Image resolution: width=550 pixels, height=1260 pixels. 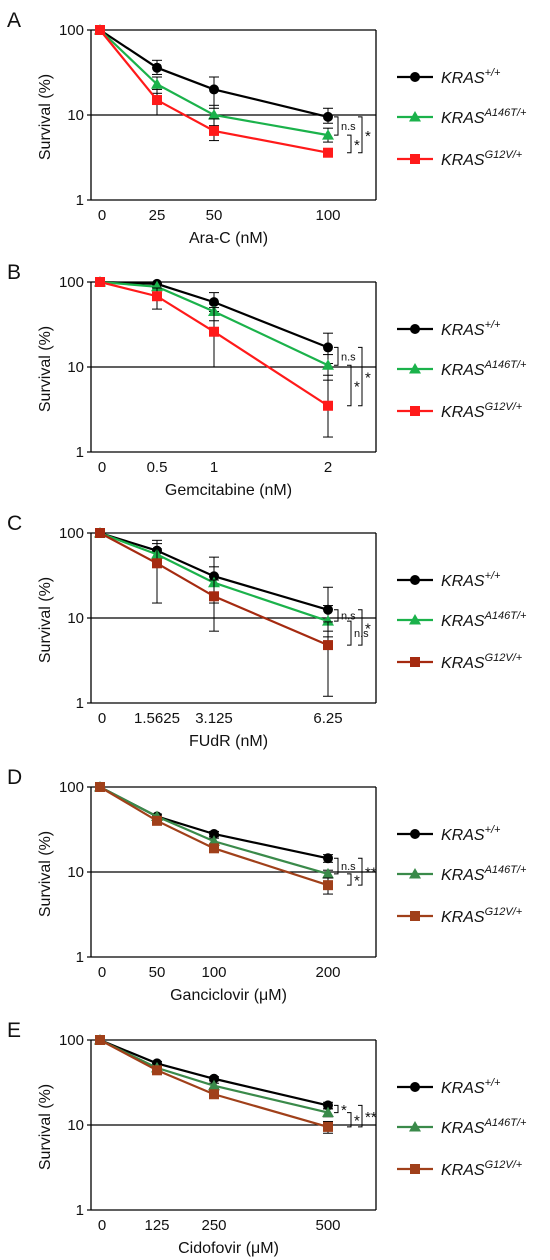 What do you see at coordinates (462, 874) in the screenshot?
I see `legend-item-1: KRASA146T/+` at bounding box center [462, 874].